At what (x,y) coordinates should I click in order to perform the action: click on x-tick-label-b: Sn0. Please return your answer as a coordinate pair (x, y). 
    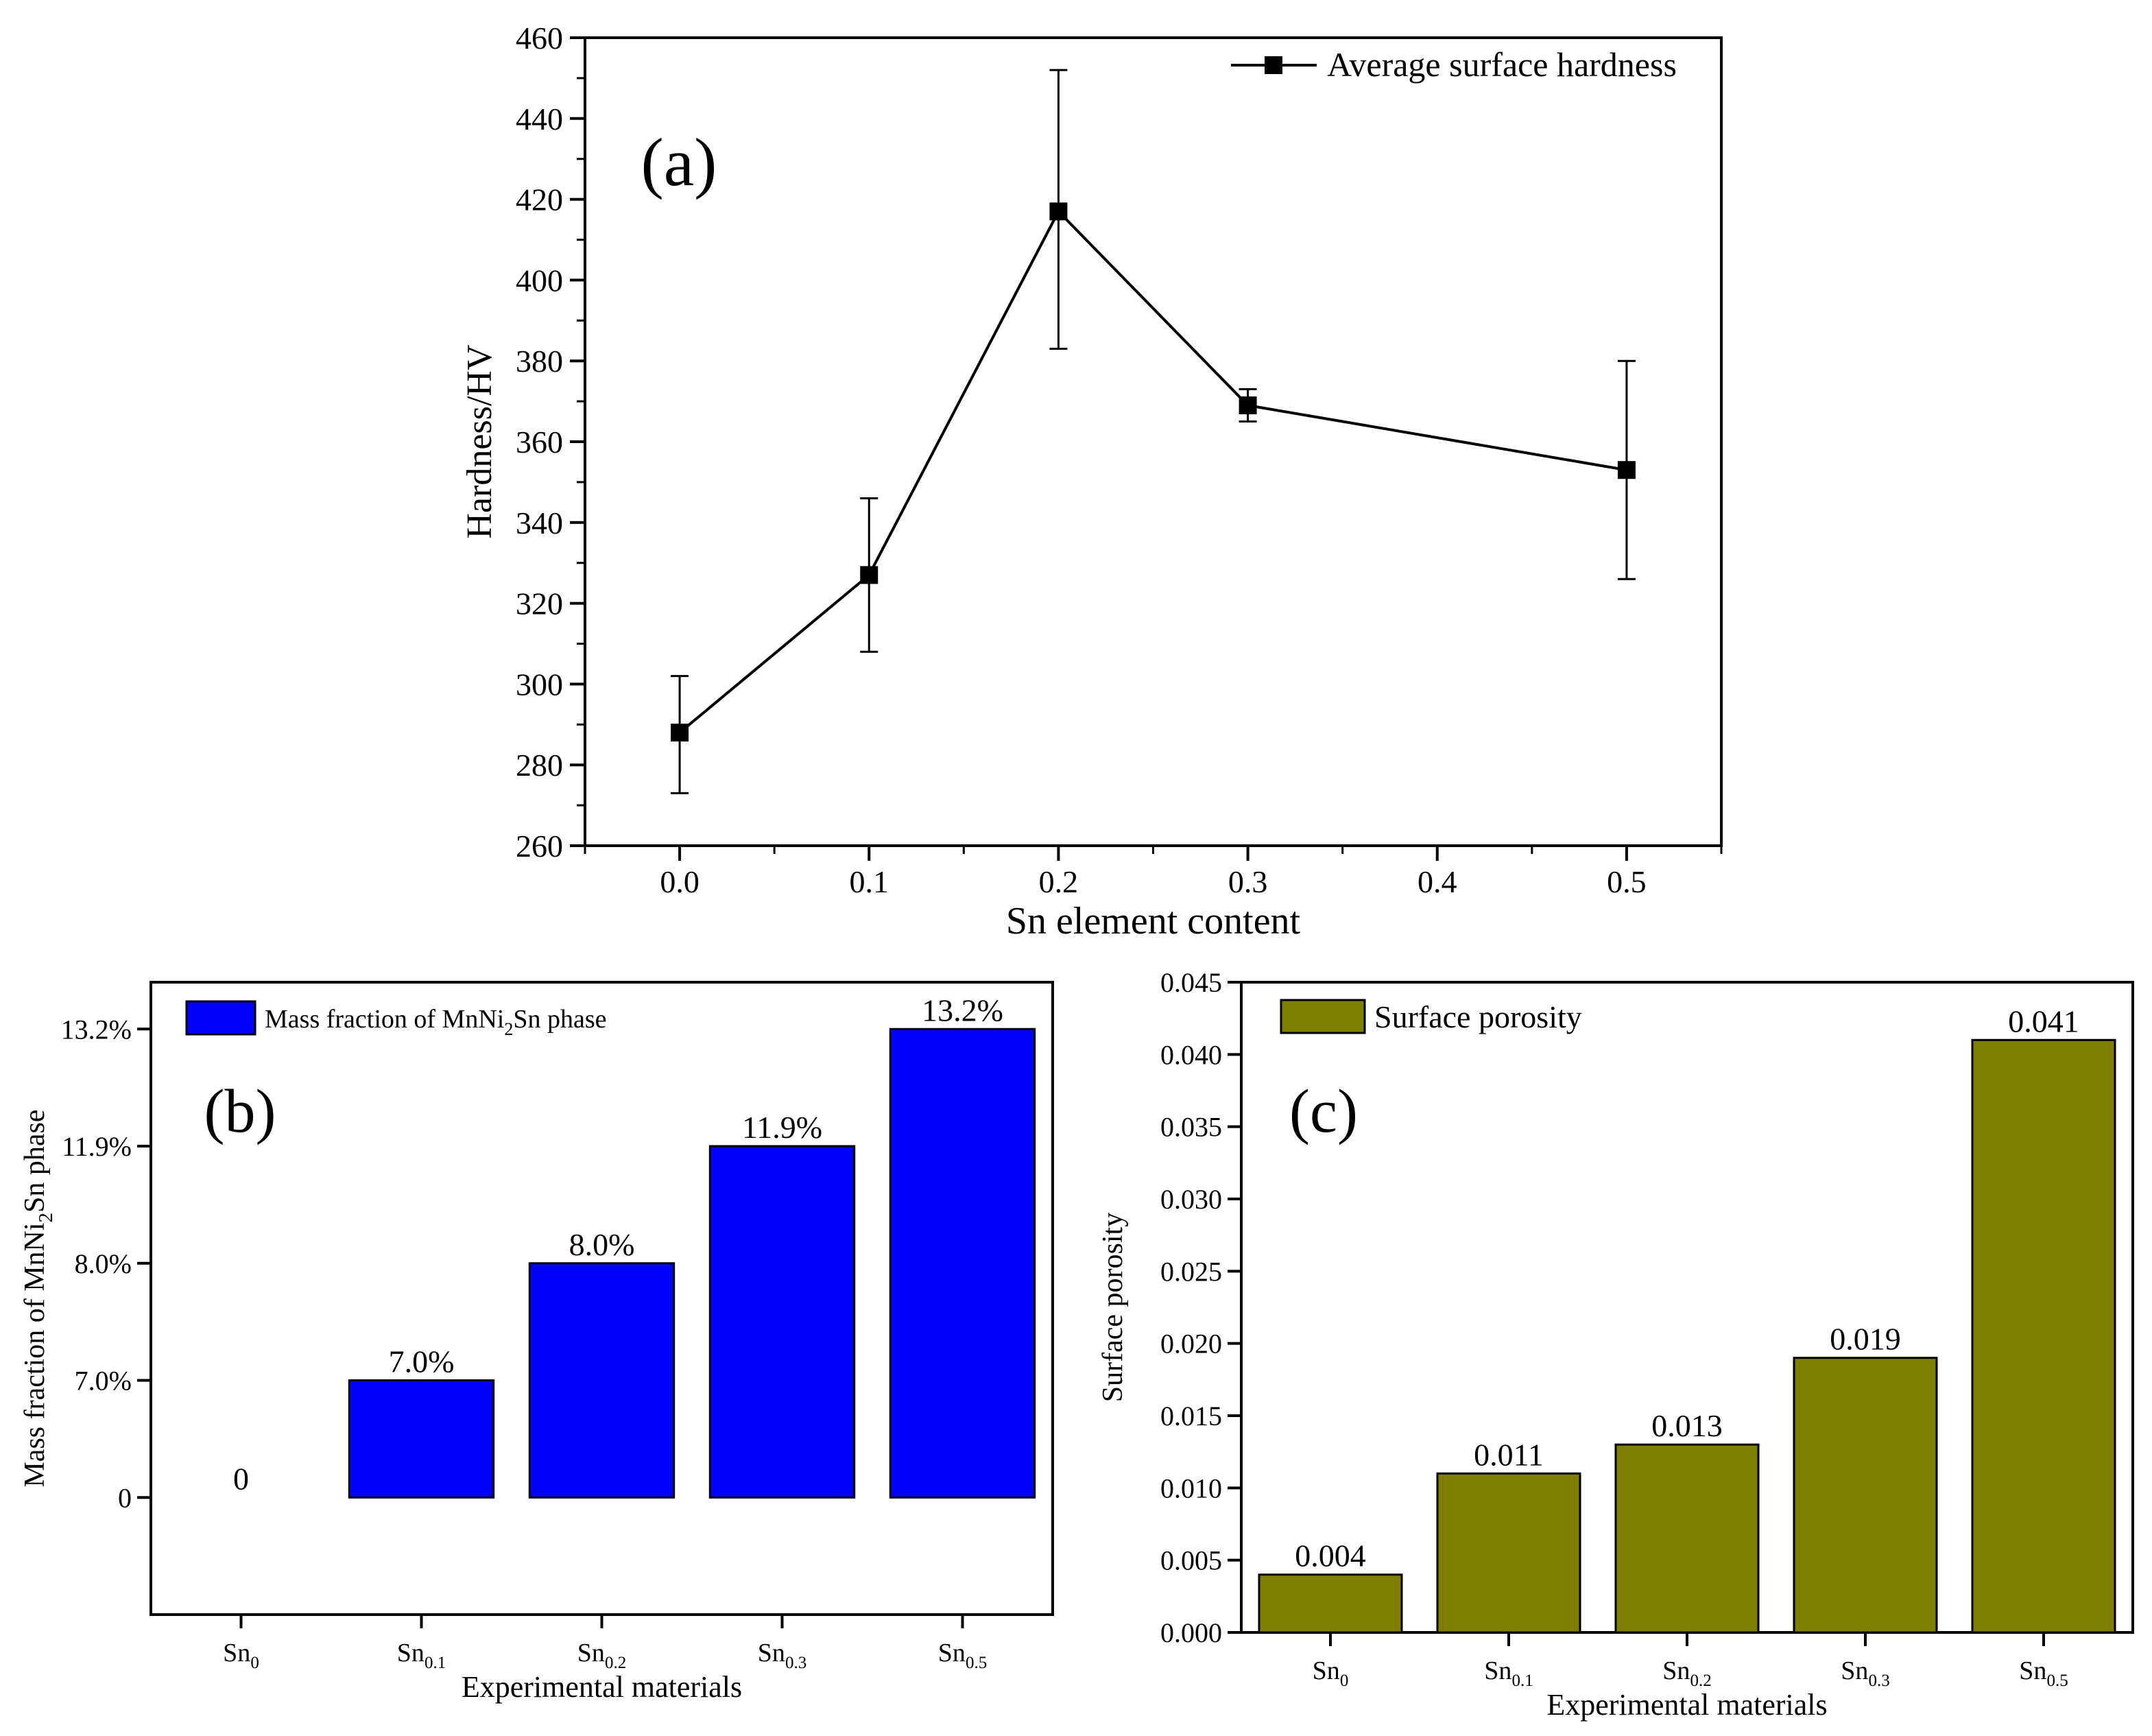
    Looking at the image, I should click on (241, 1656).